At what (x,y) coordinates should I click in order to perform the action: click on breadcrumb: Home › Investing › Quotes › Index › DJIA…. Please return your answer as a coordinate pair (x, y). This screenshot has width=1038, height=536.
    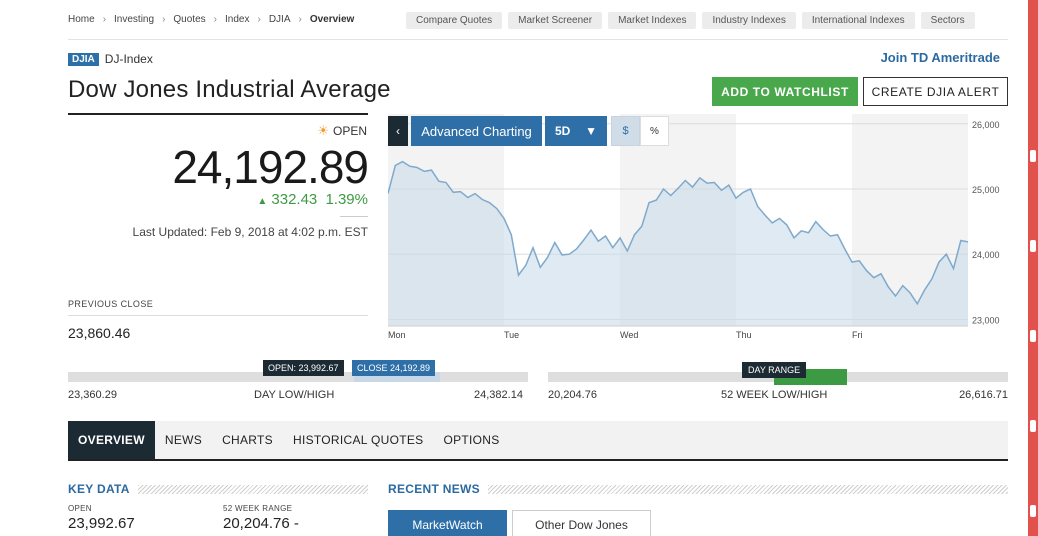
    Looking at the image, I should click on (211, 19).